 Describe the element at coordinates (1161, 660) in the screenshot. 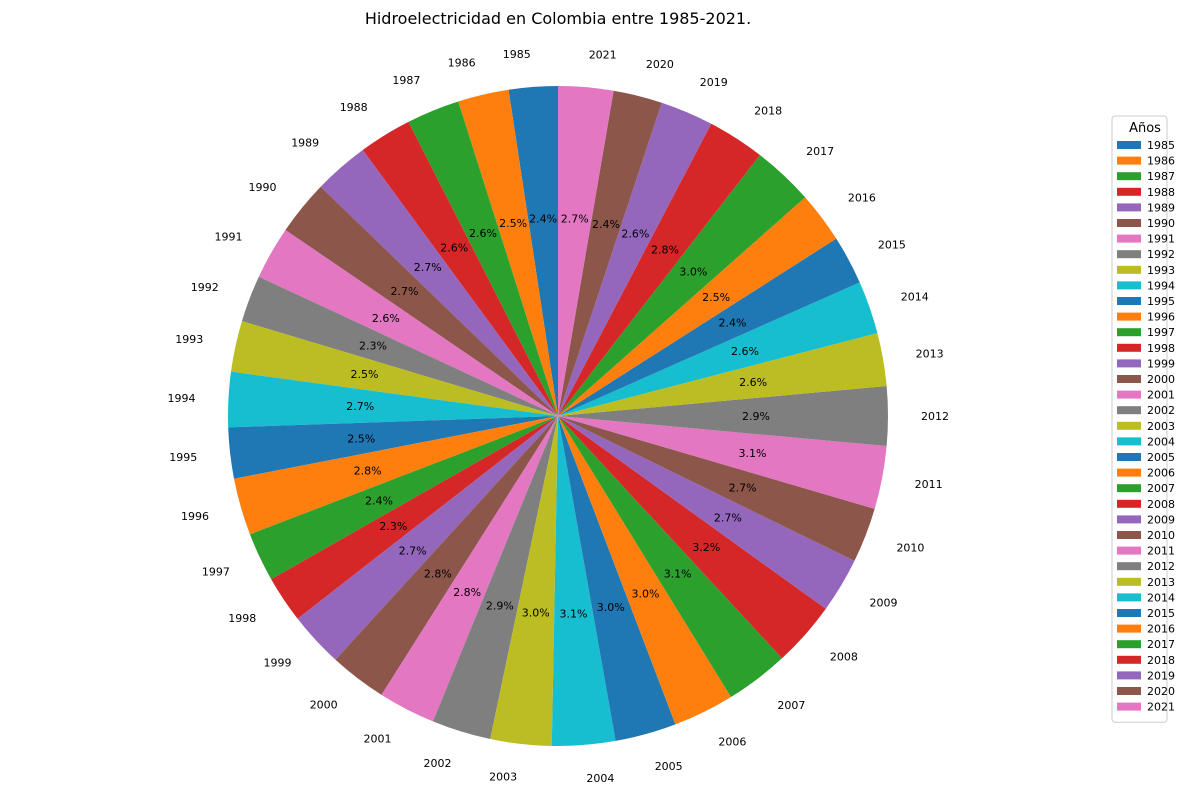

I see `legend-label-2018: 2018` at that location.